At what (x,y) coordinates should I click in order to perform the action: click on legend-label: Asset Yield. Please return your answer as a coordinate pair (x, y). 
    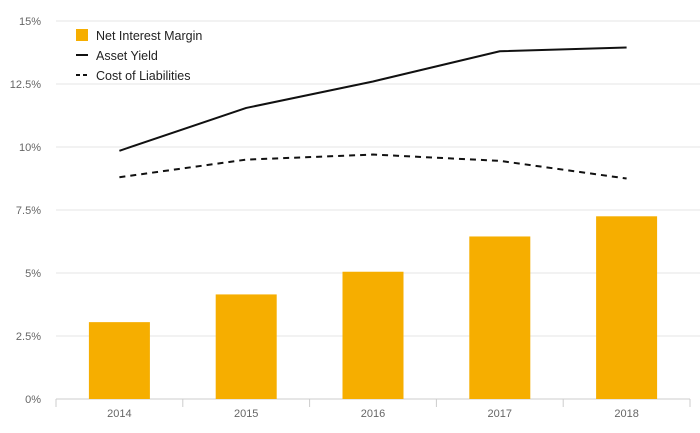
    Looking at the image, I should click on (127, 56).